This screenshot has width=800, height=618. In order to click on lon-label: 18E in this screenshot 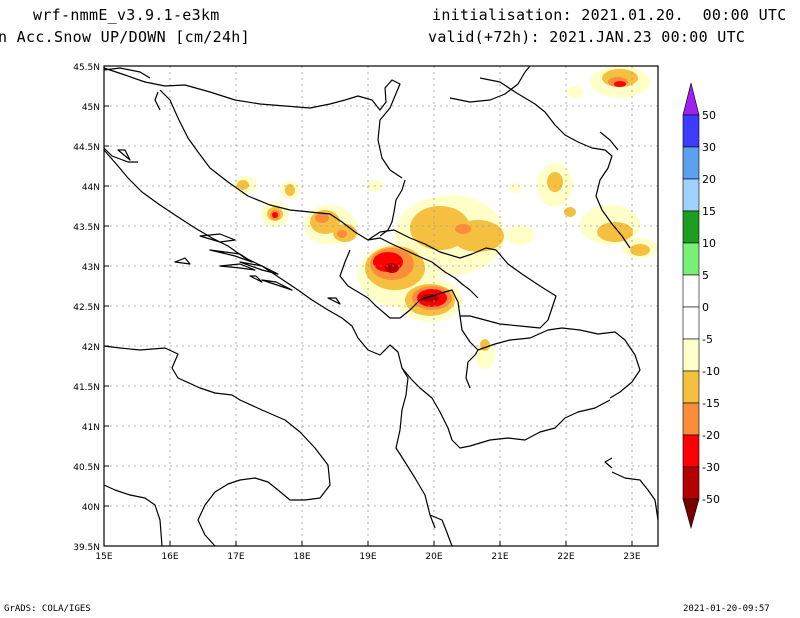, I will do `click(301, 557)`.